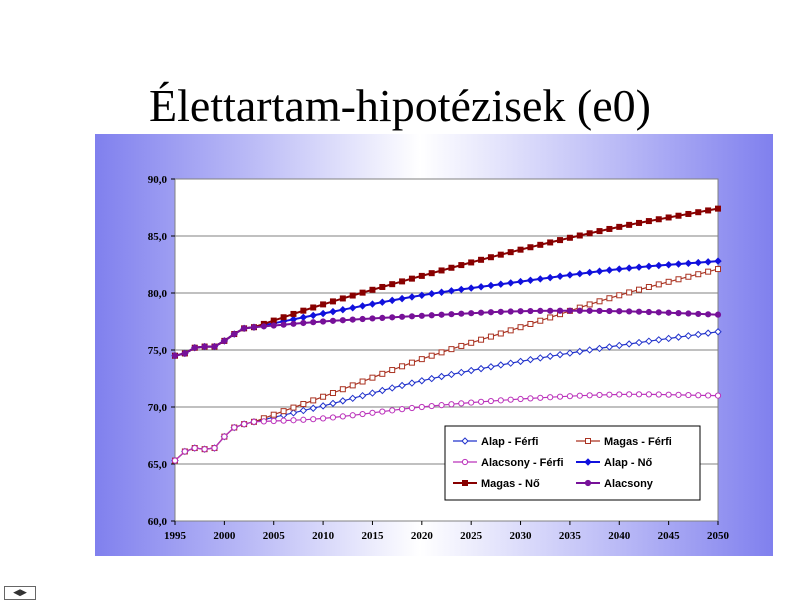 Image resolution: width=800 pixels, height=602 pixels. I want to click on legend-item: Magas - Nő, so click(496, 484).